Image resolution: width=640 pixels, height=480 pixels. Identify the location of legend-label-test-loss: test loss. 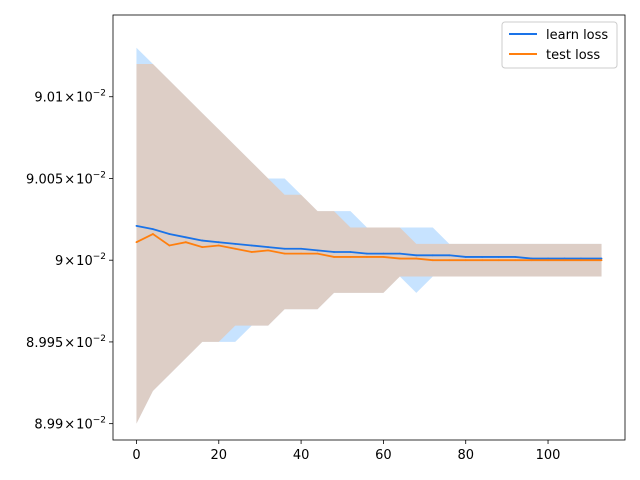
(573, 55).